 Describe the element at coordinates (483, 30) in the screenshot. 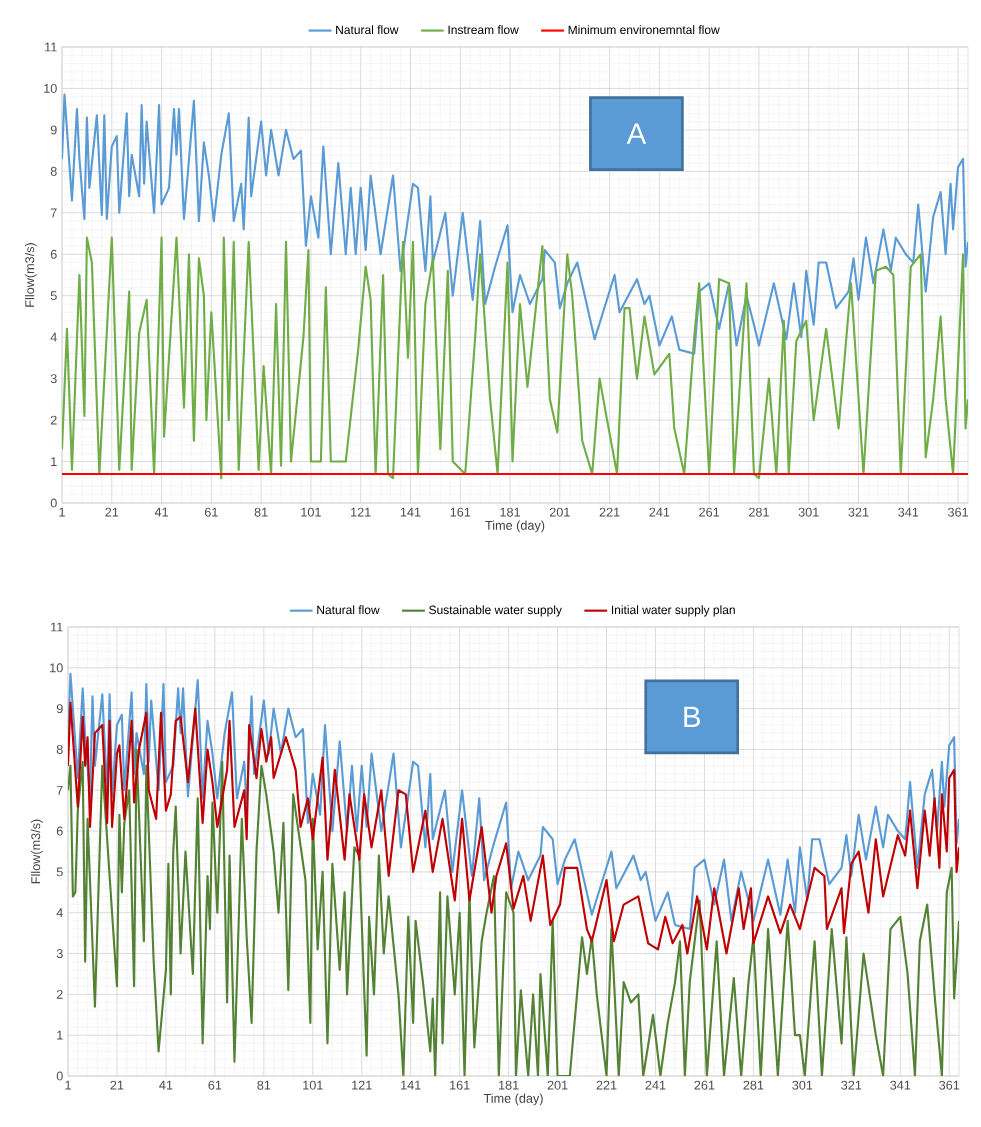

I see `legend-label: Instream flow` at that location.